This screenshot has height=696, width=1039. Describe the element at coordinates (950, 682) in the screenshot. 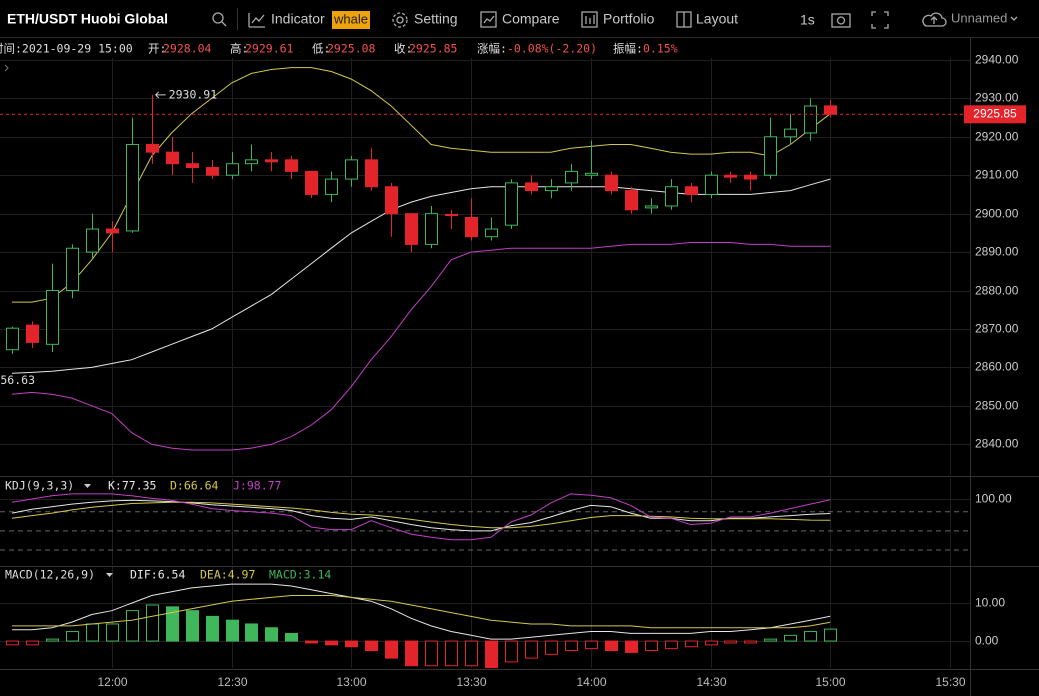

I see `x-tick-label: 15:30` at that location.